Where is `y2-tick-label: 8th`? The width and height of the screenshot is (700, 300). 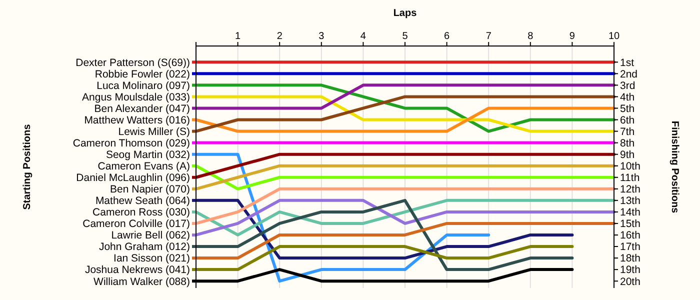 y2-tick-label: 8th is located at coordinates (627, 143).